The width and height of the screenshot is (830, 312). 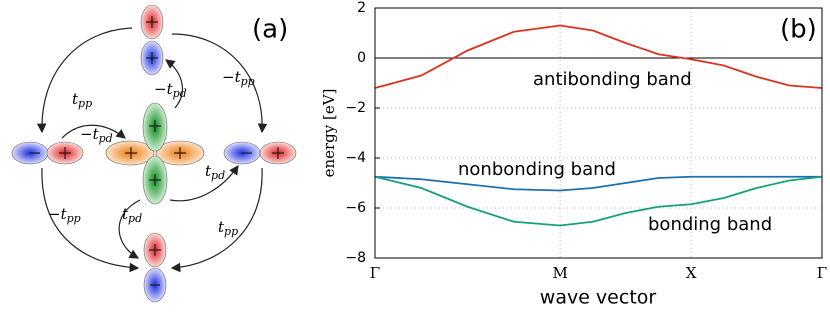 I want to click on x-tick-label: X, so click(x=691, y=273).